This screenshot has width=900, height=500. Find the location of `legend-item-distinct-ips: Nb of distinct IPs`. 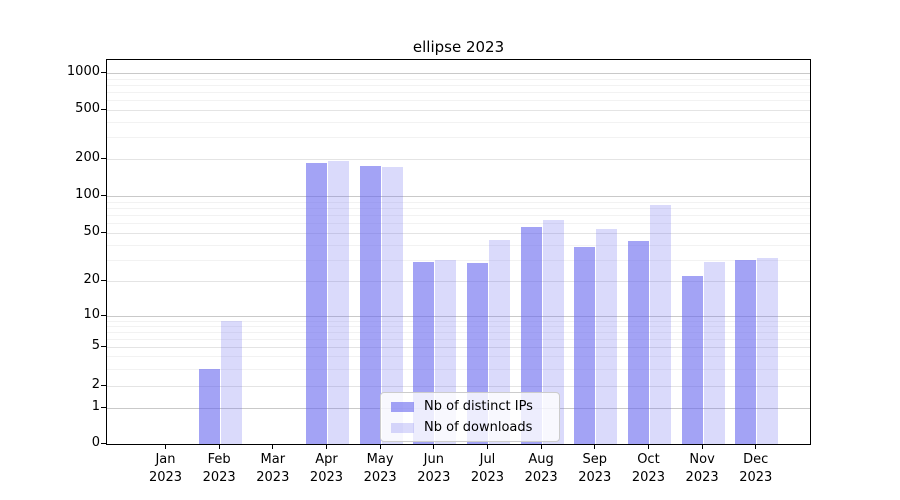

legend-item-distinct-ips: Nb of distinct IPs is located at coordinates (470, 406).